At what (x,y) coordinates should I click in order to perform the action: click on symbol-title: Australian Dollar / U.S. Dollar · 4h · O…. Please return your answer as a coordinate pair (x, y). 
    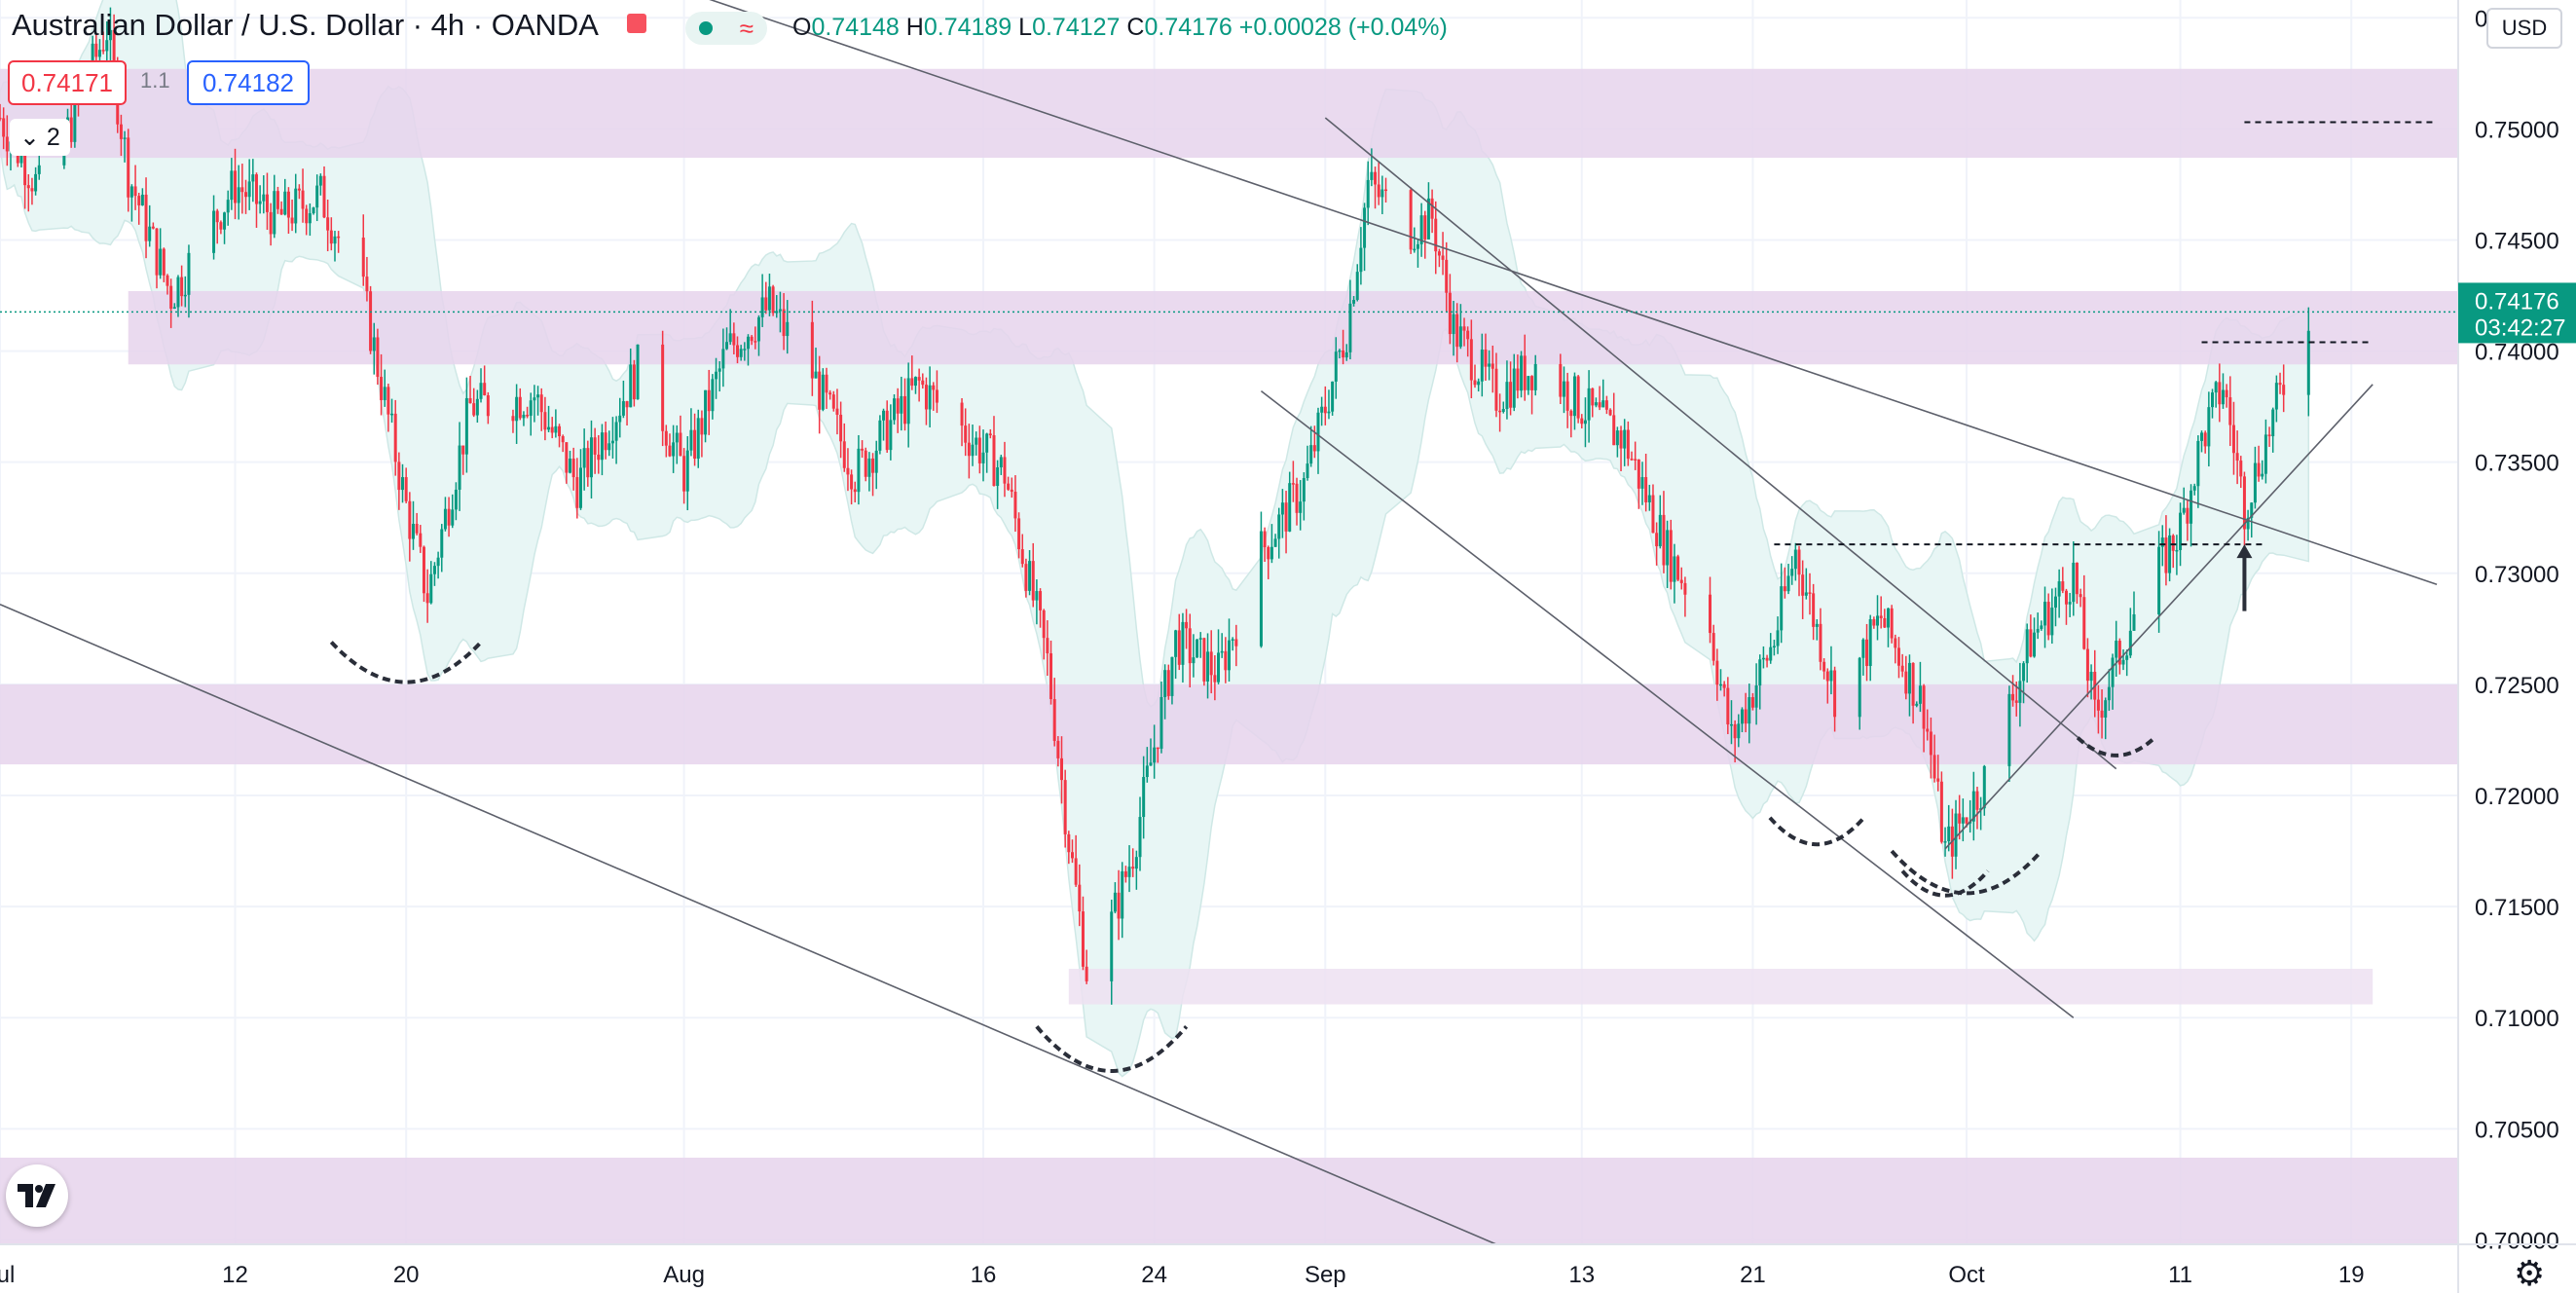
    Looking at the image, I should click on (305, 25).